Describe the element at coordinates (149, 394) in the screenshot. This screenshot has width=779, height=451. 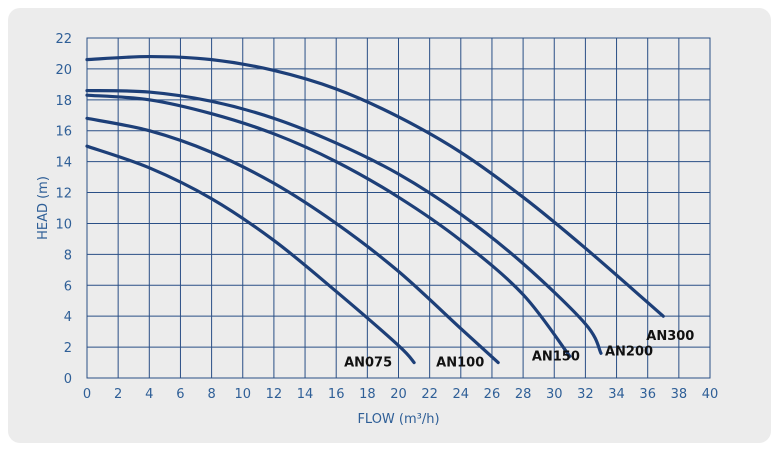
I see `x-tick-label: 4` at that location.